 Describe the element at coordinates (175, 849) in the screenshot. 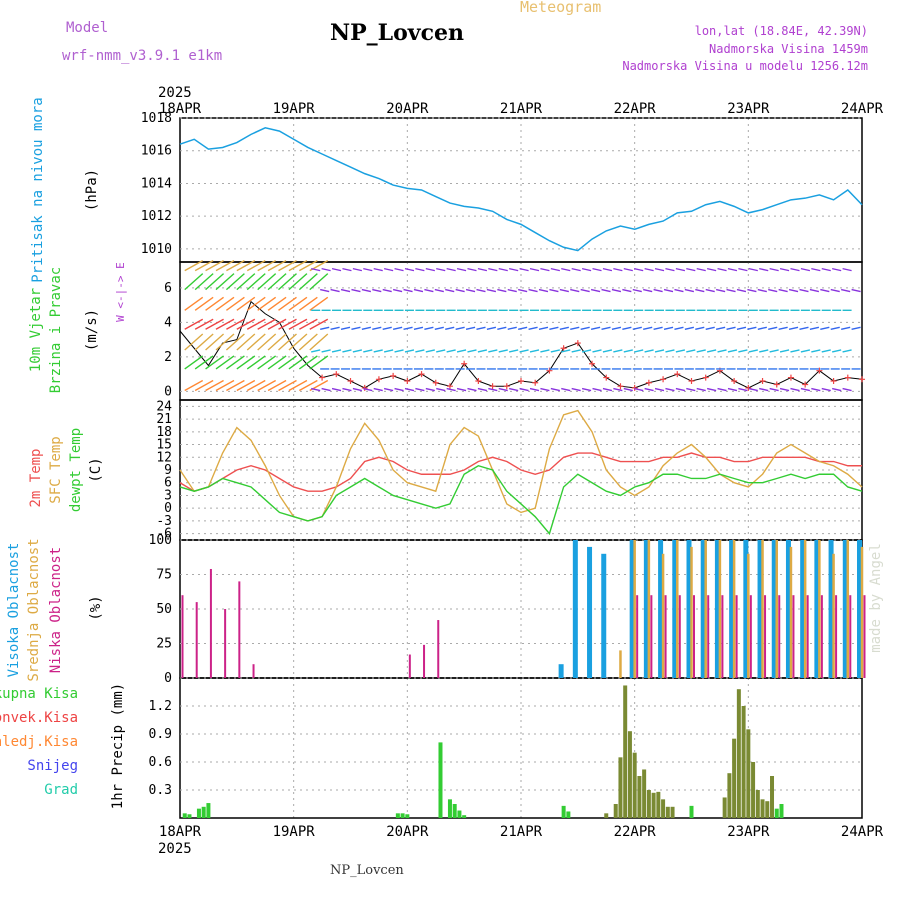

I see `year-label-bottom: 2025` at that location.